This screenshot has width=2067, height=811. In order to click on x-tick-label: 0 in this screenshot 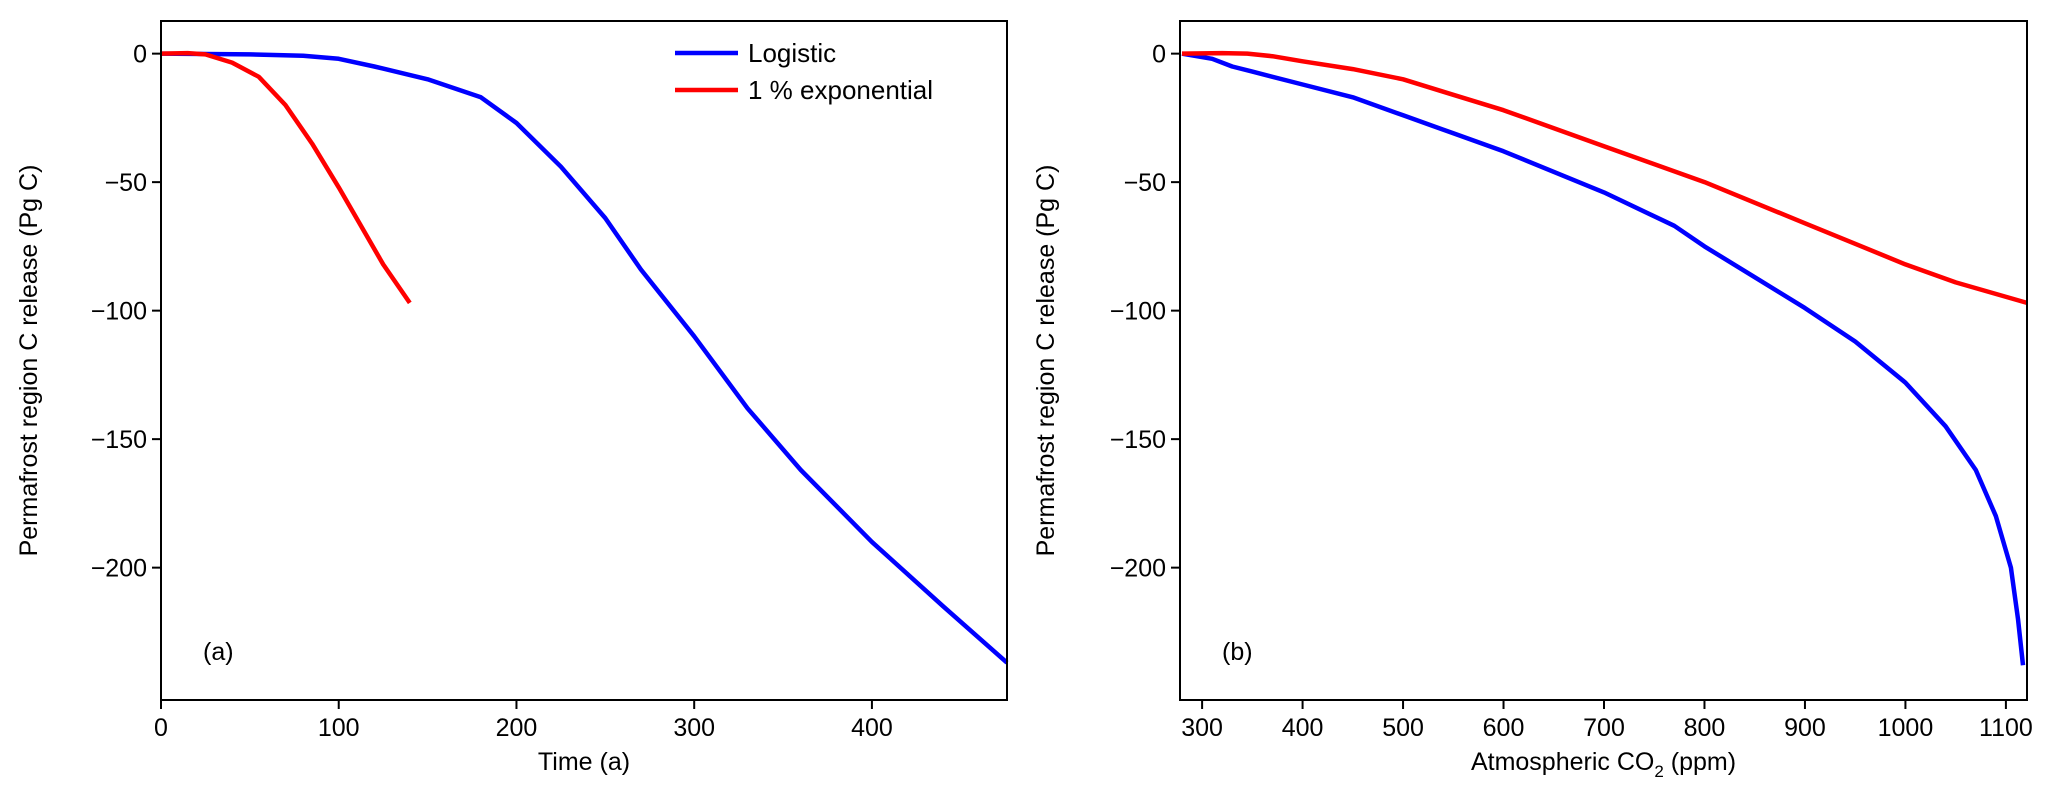, I will do `click(161, 728)`.